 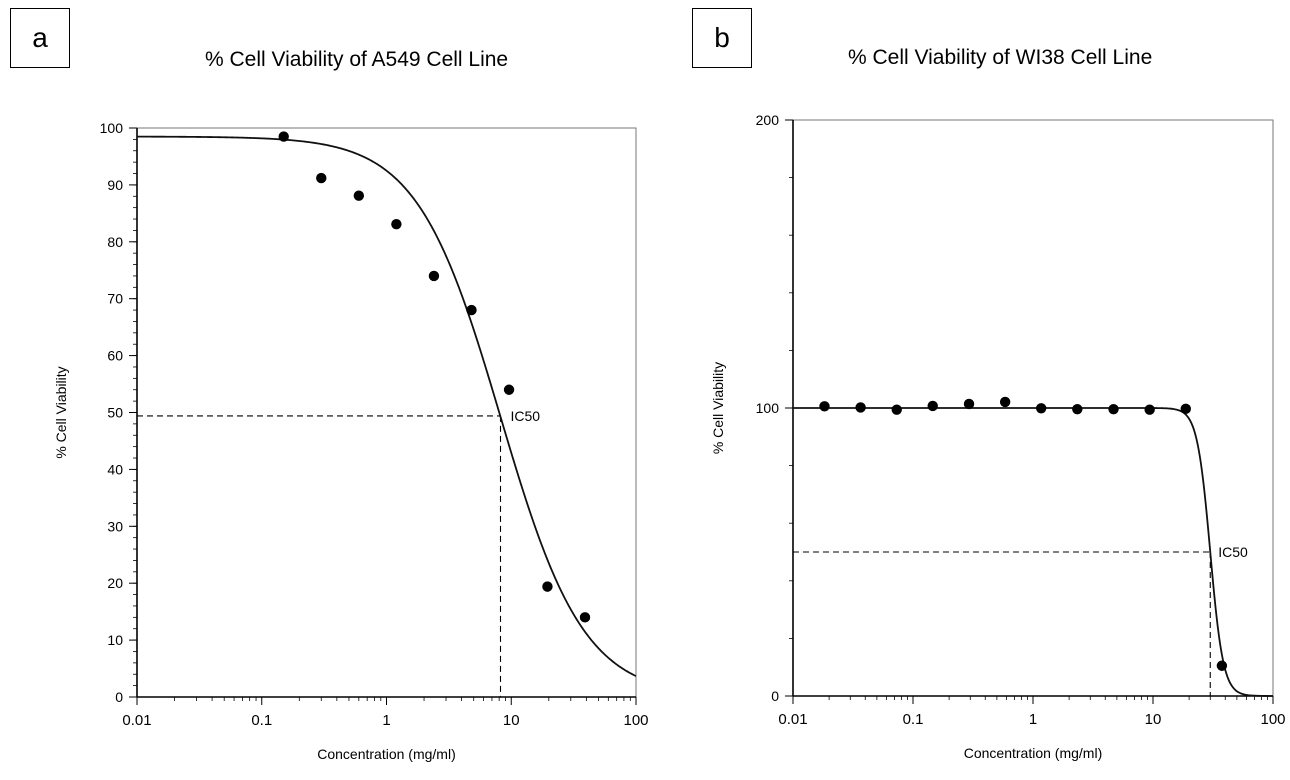 I want to click on y-tick-label: 40, so click(x=115, y=469).